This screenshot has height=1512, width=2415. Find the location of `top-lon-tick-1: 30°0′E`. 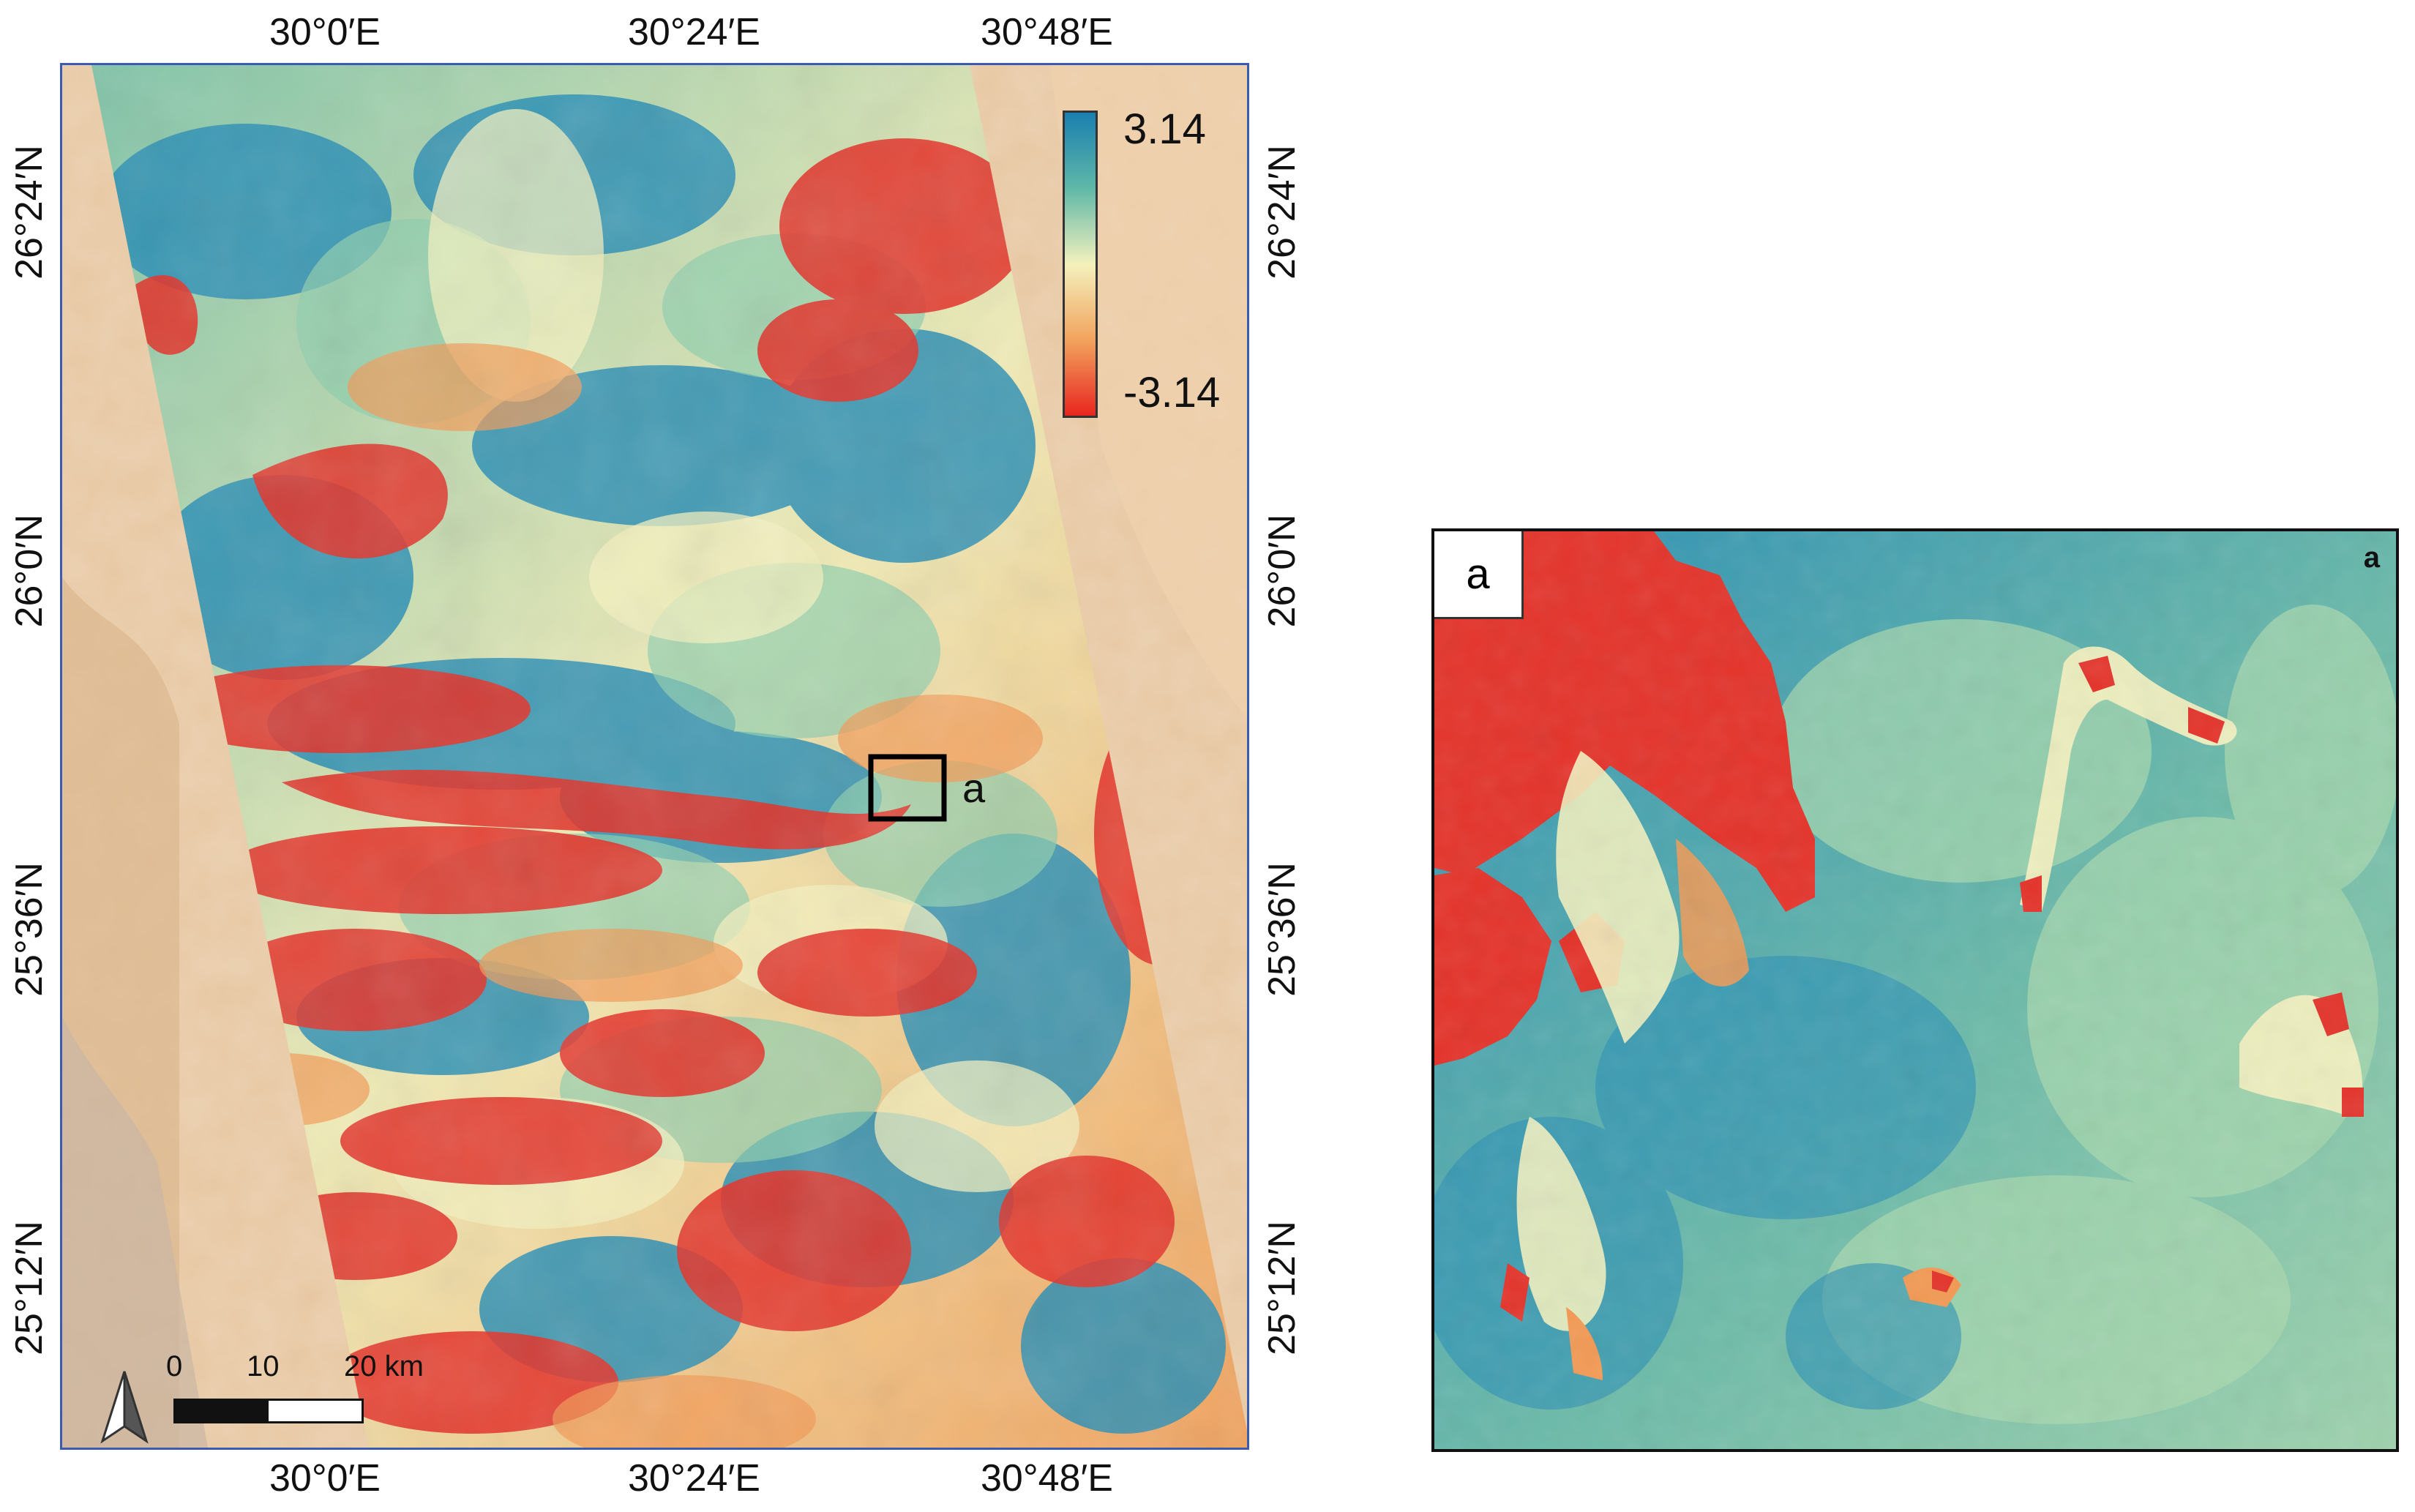

top-lon-tick-1: 30°0′E is located at coordinates (325, 32).